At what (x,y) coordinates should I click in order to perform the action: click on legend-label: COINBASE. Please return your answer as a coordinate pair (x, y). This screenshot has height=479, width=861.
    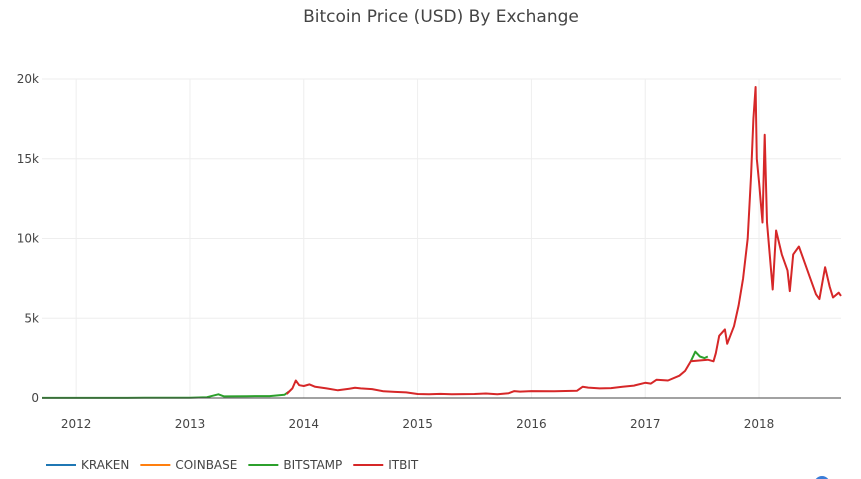
    Looking at the image, I should click on (206, 465).